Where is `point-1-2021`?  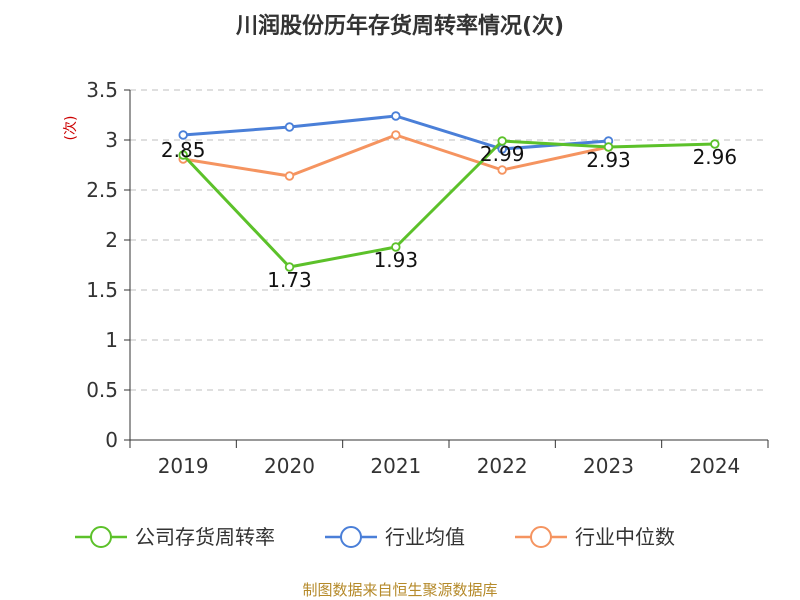 point-1-2021 is located at coordinates (396, 116).